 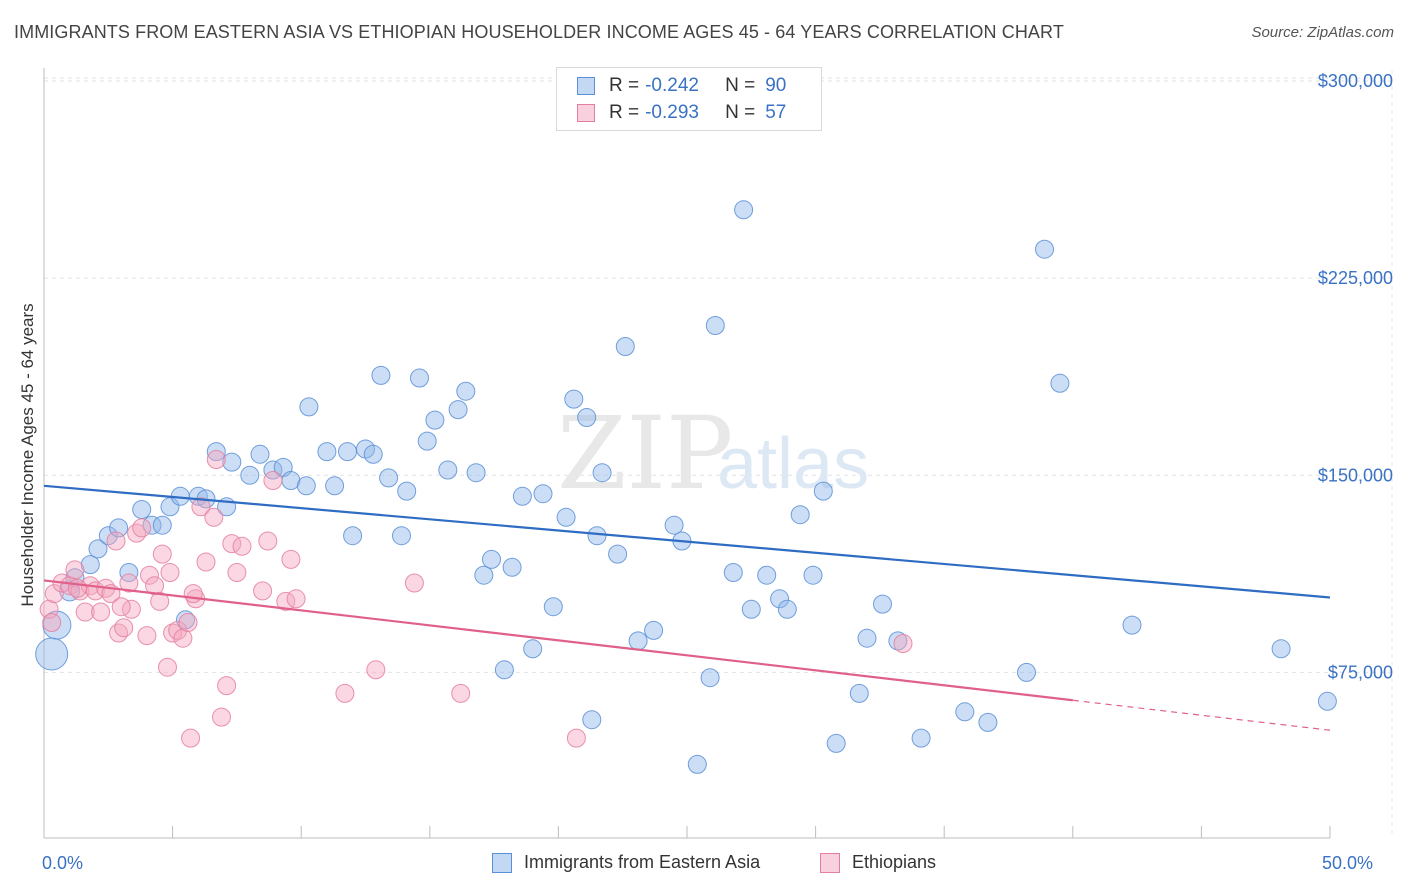 What do you see at coordinates (681, 86) in the screenshot?
I see `stats-row-eastern-asia: R = -0.242 N = 90` at bounding box center [681, 86].